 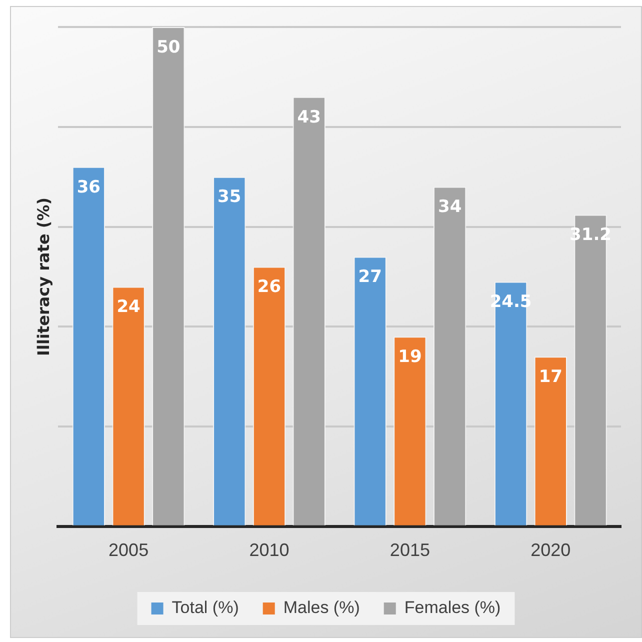 What do you see at coordinates (269, 287) in the screenshot?
I see `data-label: 26` at bounding box center [269, 287].